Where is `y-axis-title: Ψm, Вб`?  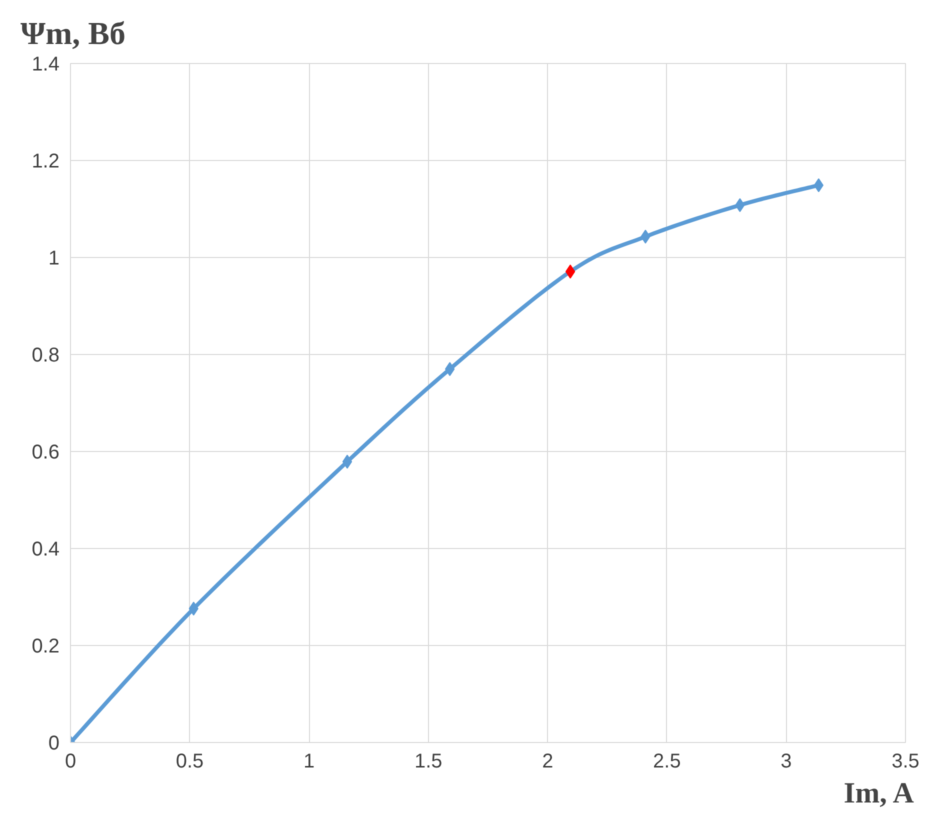 y-axis-title: Ψm, Вб is located at coordinates (73, 33).